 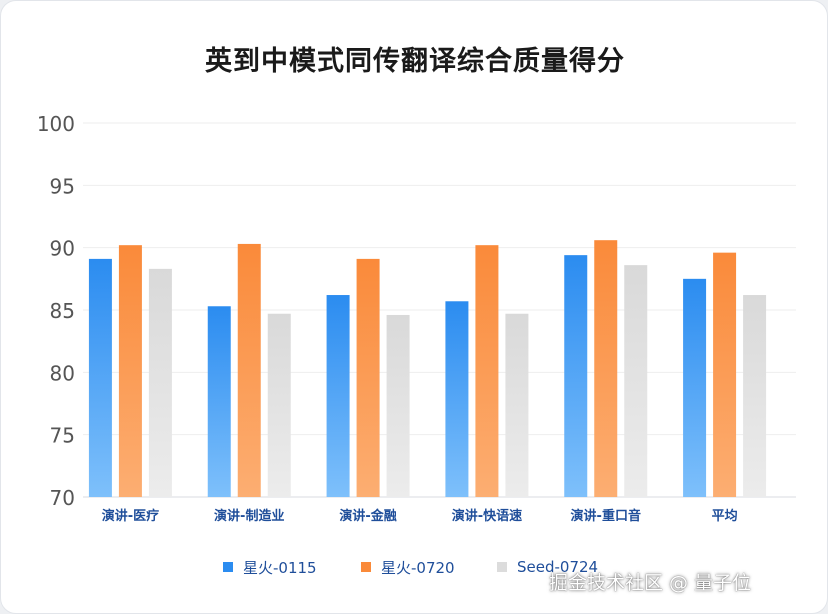 I want to click on legend-label: Seed-0724, so click(x=558, y=567).